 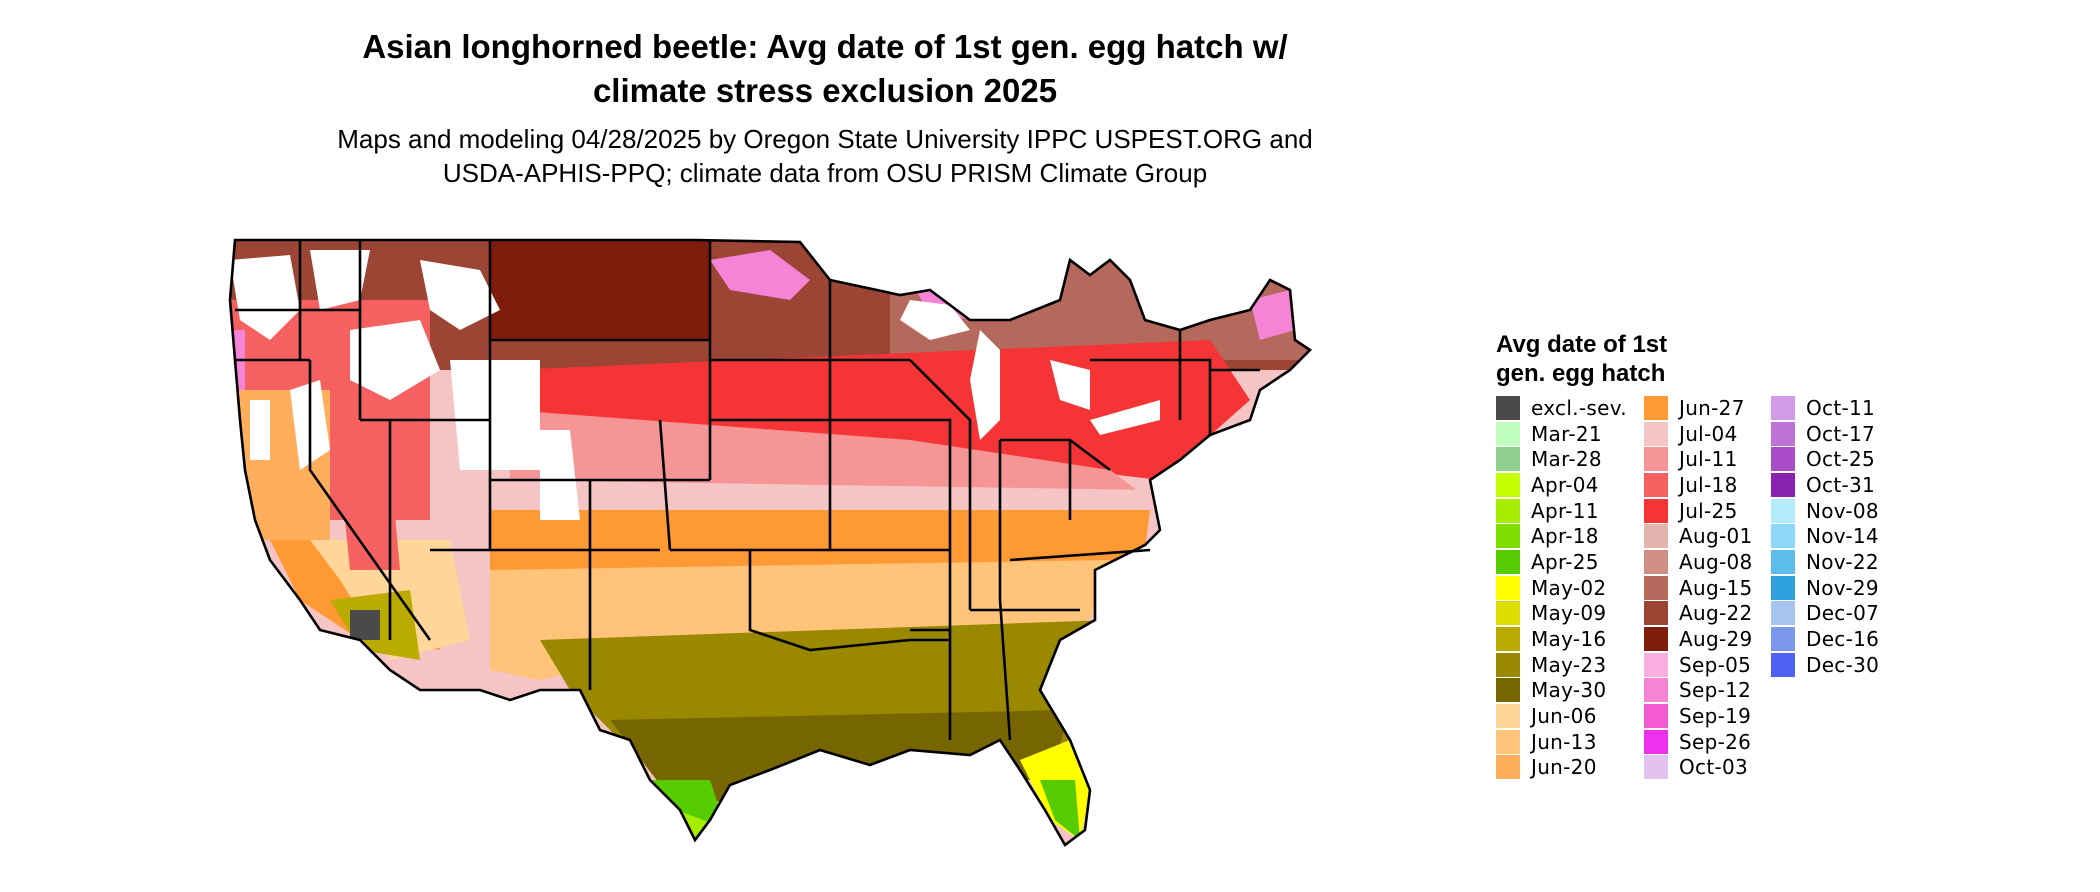 I want to click on legend-item: Nov-08, so click(x=1825, y=511).